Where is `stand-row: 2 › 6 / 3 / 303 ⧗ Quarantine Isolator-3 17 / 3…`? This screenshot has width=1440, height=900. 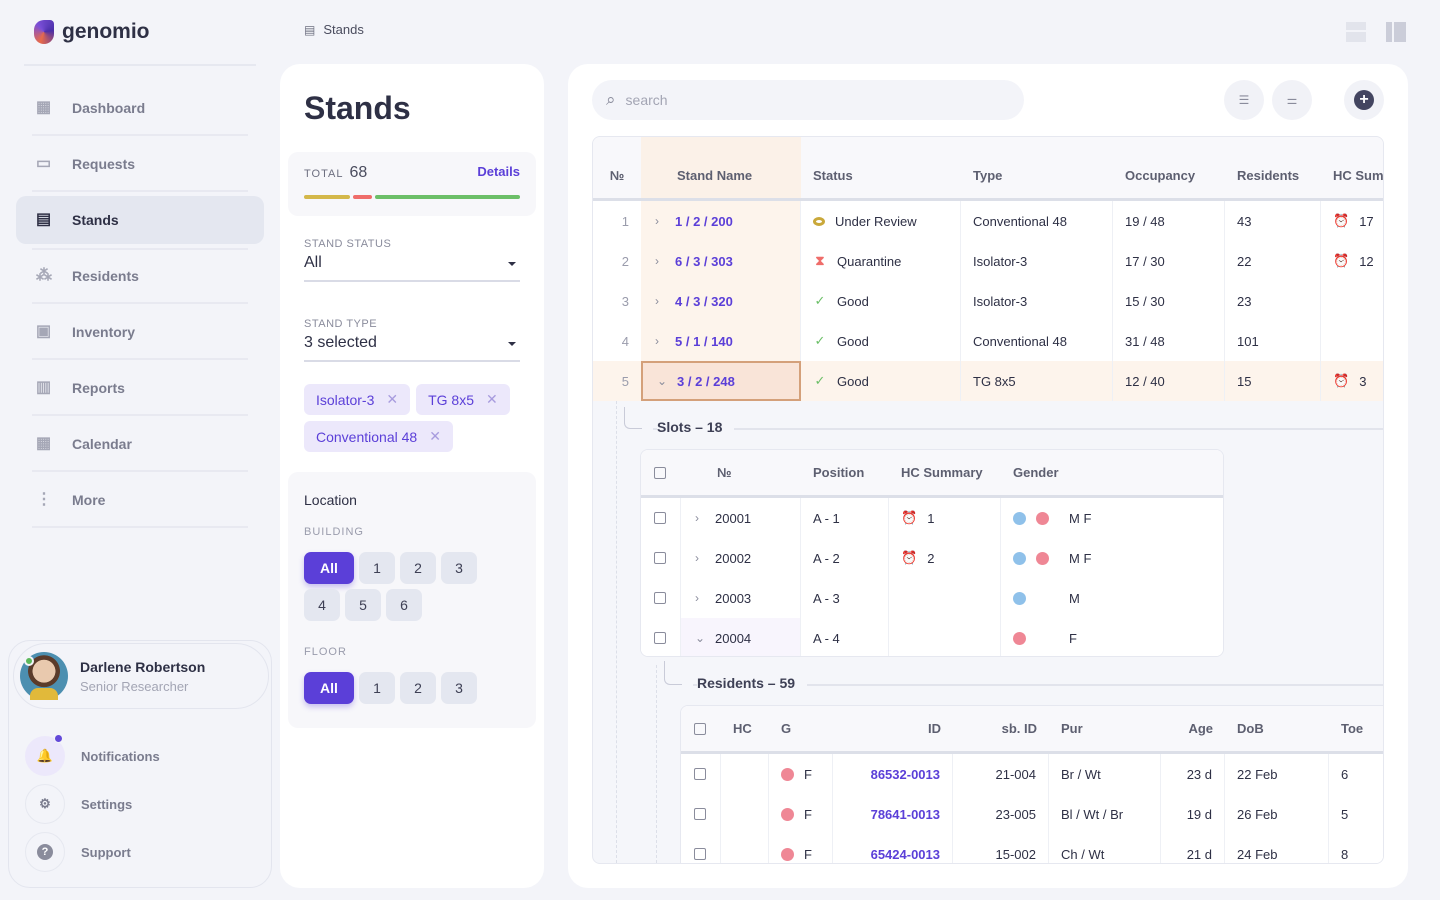 stand-row: 2 › 6 / 3 / 303 ⧗ Quarantine Isolator-3 17 / 3… is located at coordinates (988, 261).